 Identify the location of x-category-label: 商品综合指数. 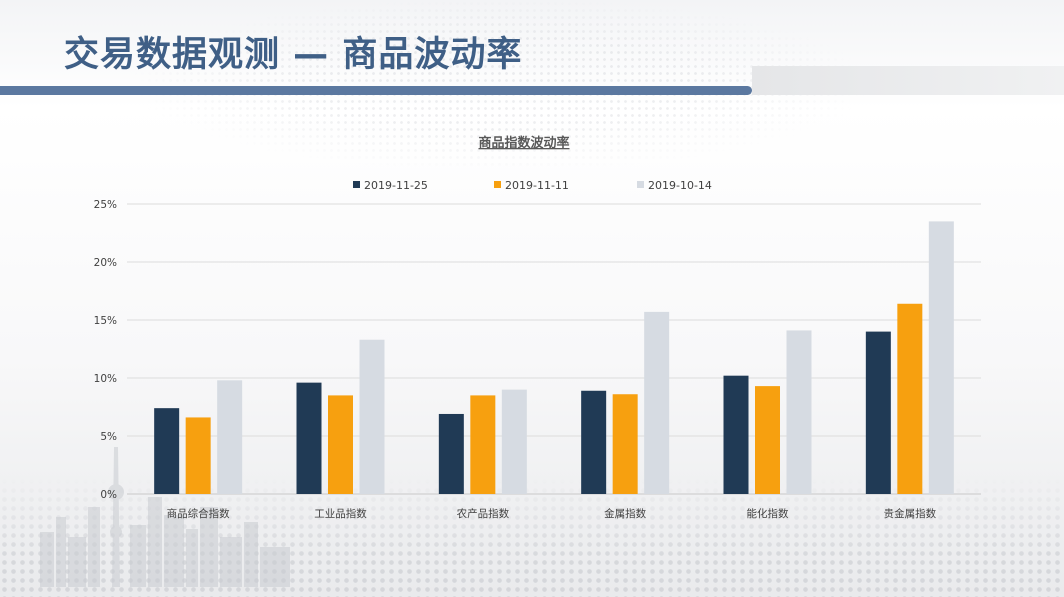
(198, 513).